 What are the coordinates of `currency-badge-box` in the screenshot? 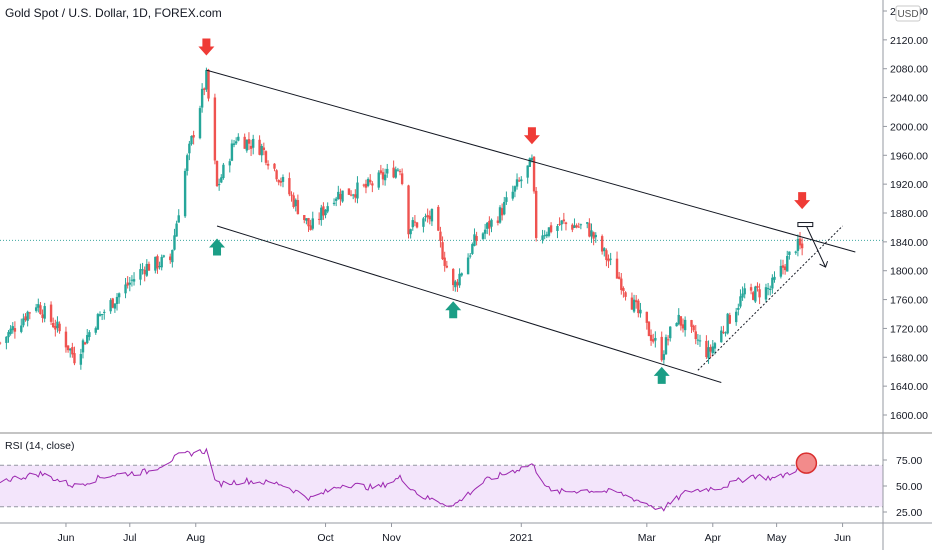 It's located at (908, 13).